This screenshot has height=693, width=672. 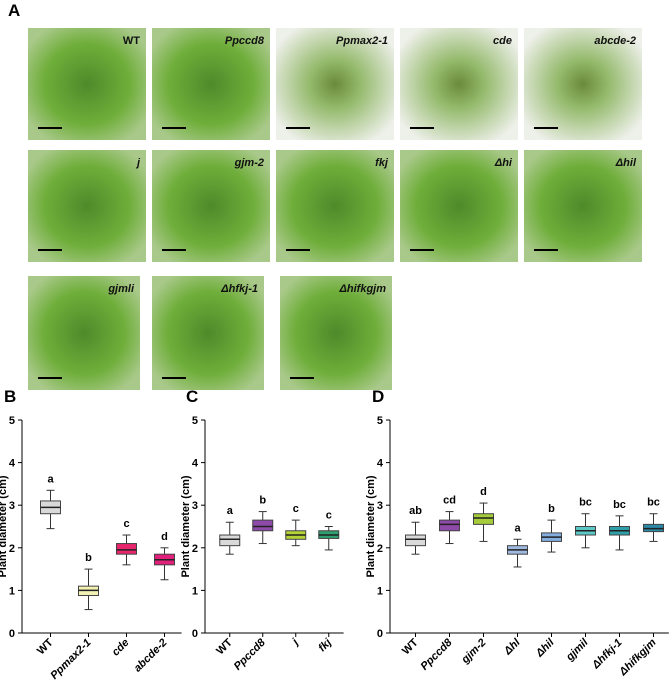 I want to click on photo-label: Δhfkj-1, so click(x=239, y=289).